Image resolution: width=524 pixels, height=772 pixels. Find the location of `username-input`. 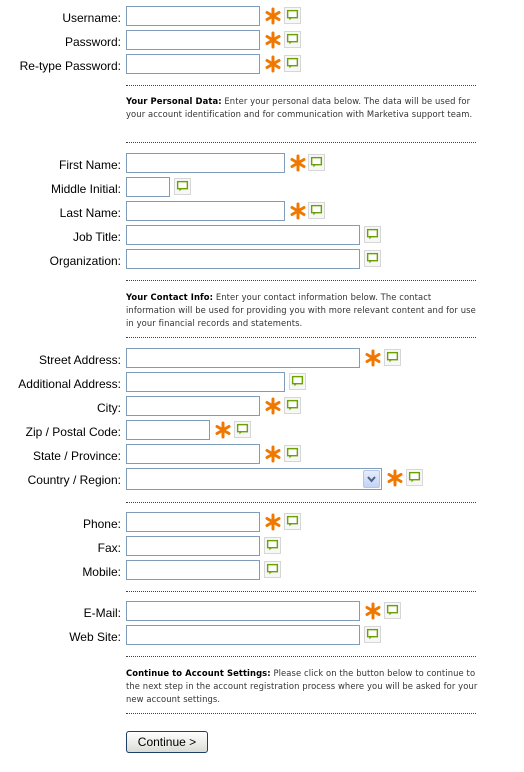

username-input is located at coordinates (193, 16).